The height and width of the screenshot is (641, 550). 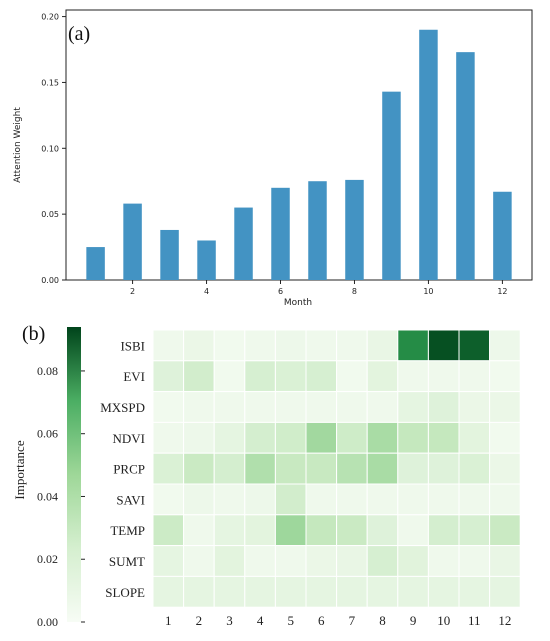 What do you see at coordinates (382, 620) in the screenshot?
I see `column-label: 8` at bounding box center [382, 620].